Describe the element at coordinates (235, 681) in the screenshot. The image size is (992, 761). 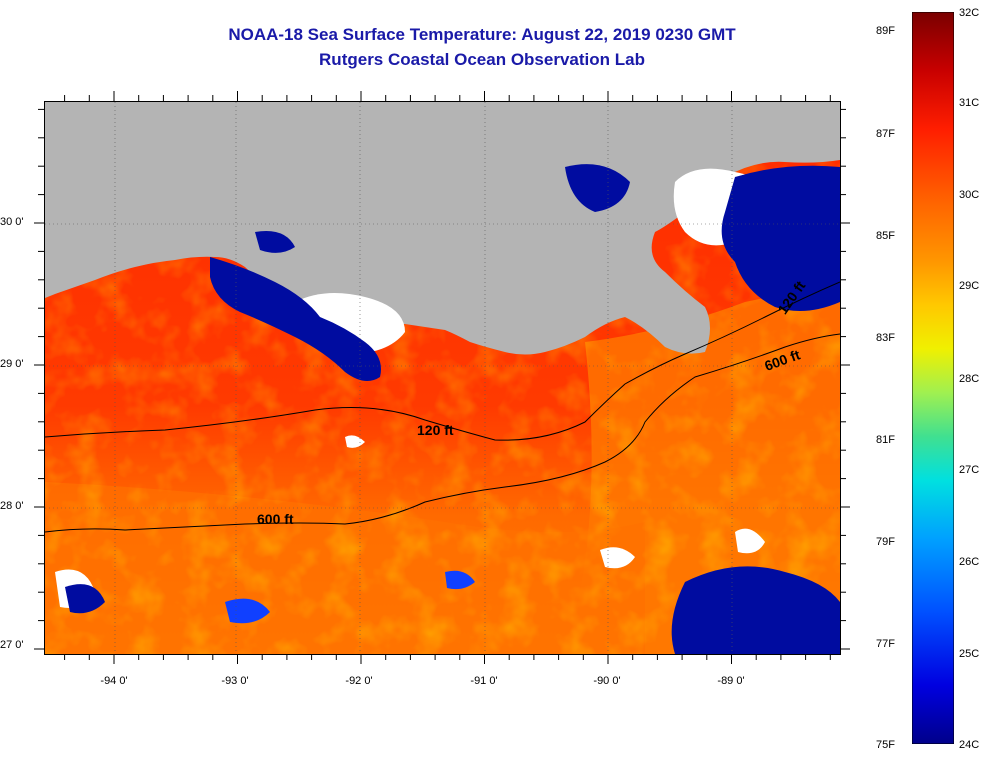
I see `lon-label-93: -93 0'` at that location.